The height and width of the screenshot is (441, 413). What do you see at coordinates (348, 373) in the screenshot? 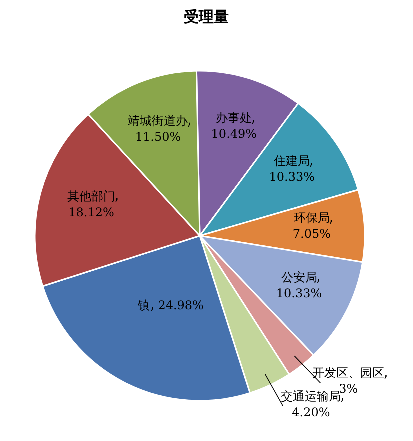
I see `slice-label: 开发区、园区` at bounding box center [348, 373].